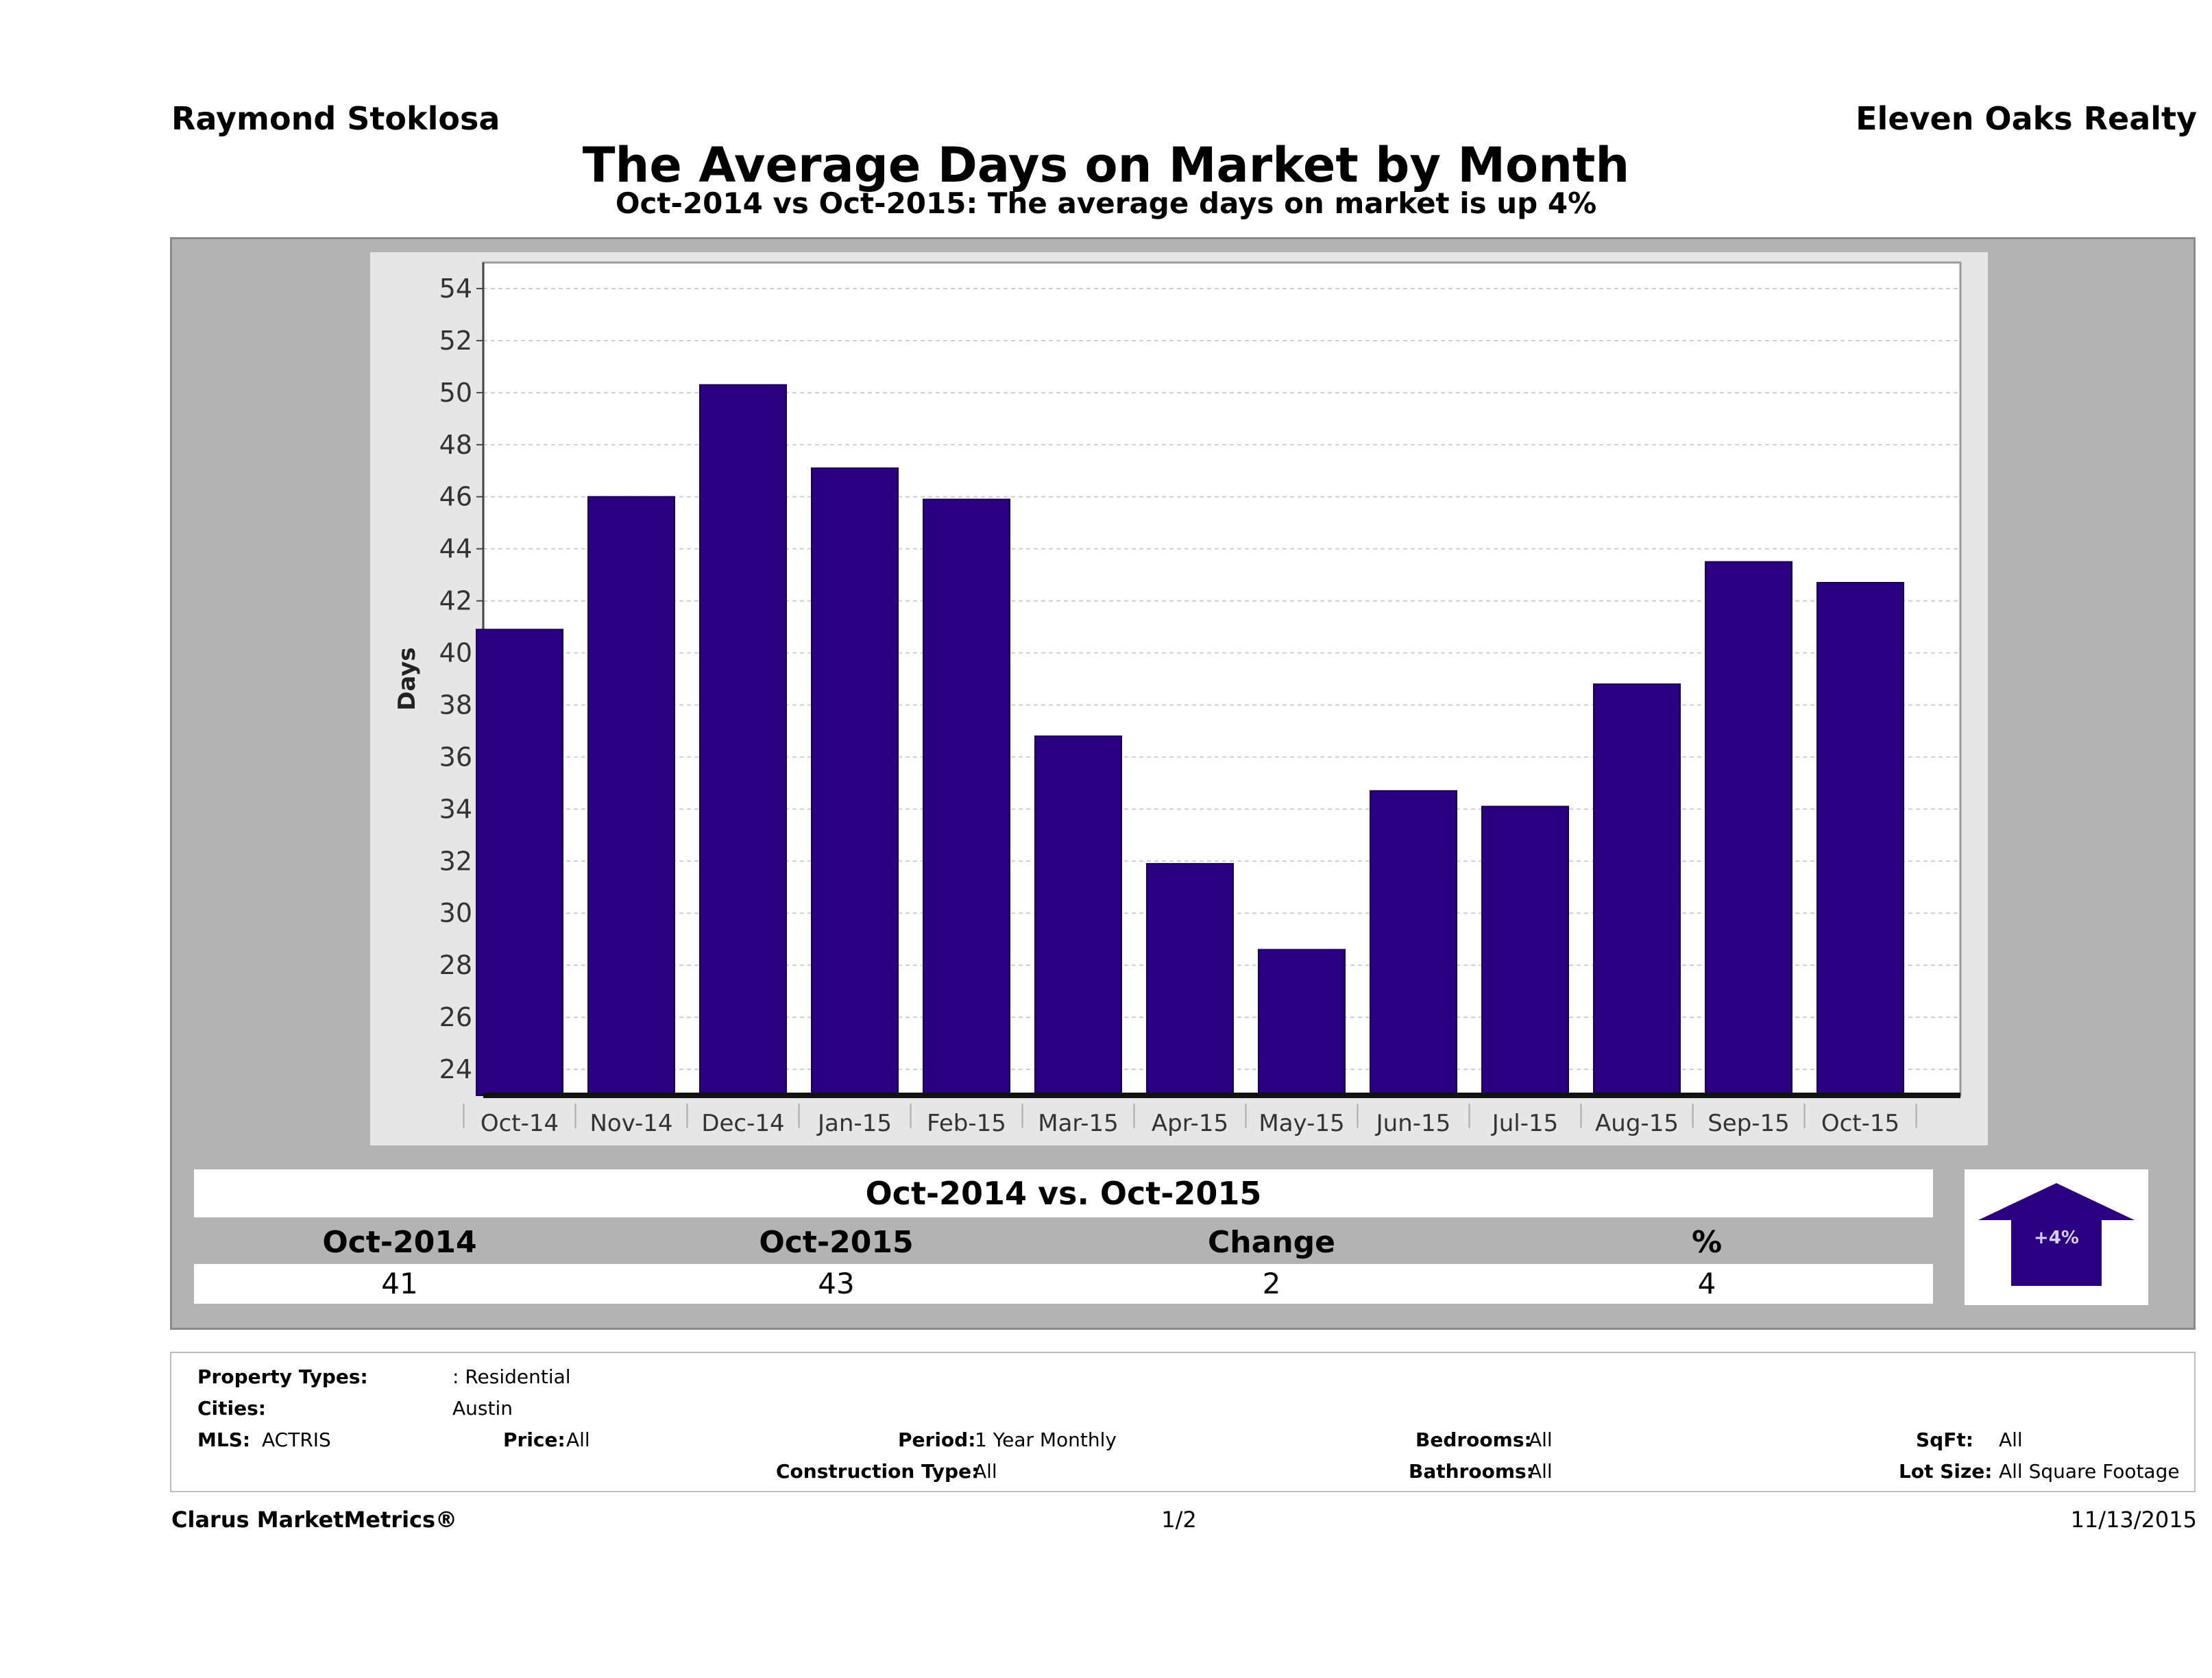  Describe the element at coordinates (578, 1439) in the screenshot. I see `price-value: All` at that location.